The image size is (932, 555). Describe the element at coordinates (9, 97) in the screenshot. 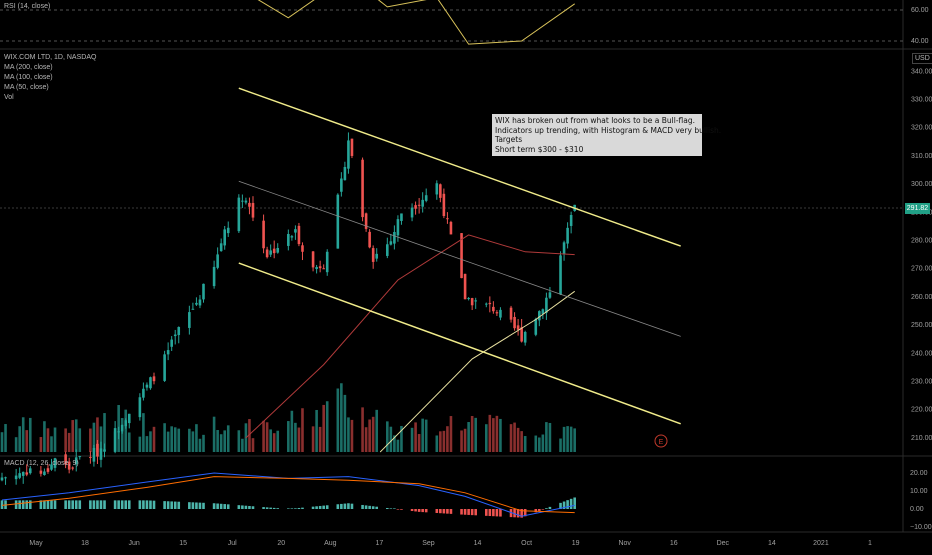

I see `vol-legend: Vol` at that location.